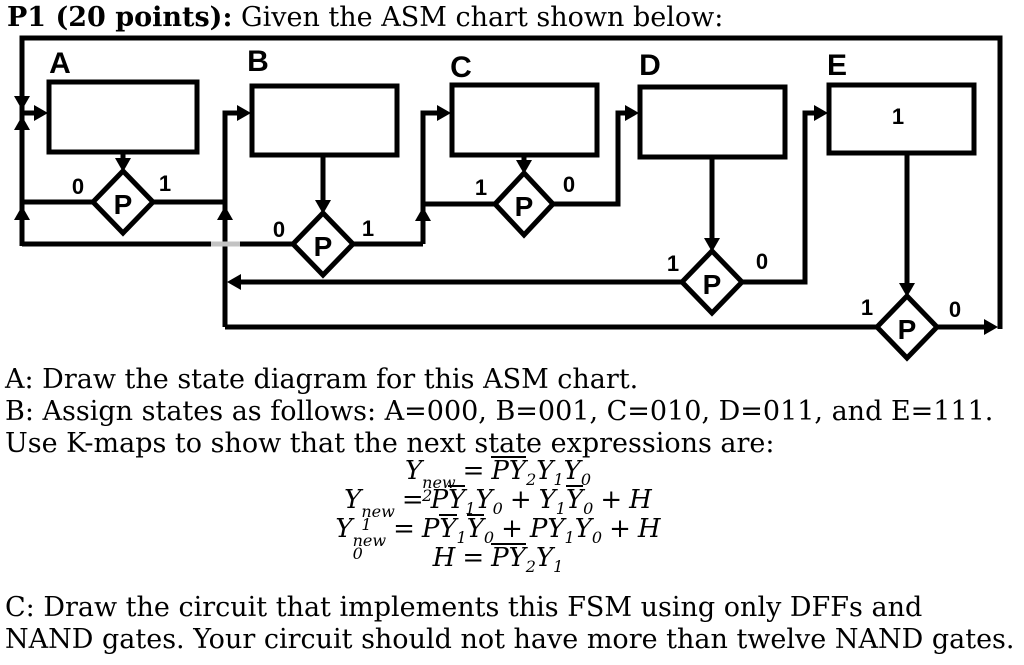  I want to click on decision-symbol-b: P, so click(323, 246).